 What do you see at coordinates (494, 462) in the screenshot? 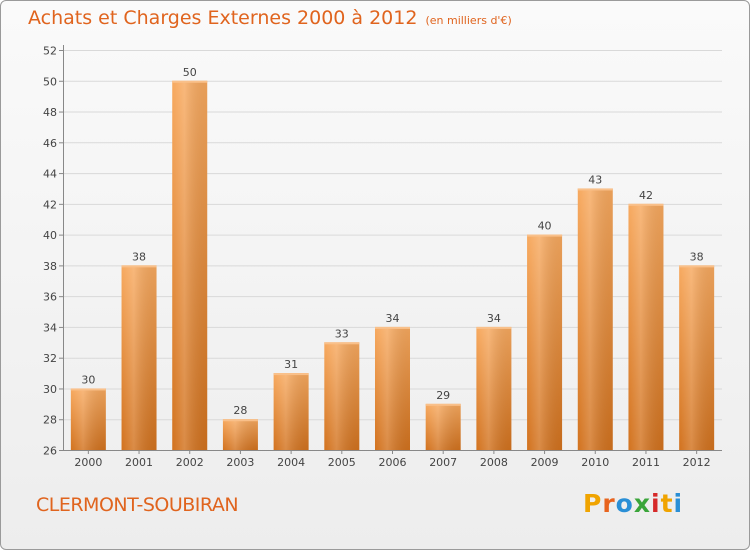
I see `x-tick-label: 2008` at bounding box center [494, 462].